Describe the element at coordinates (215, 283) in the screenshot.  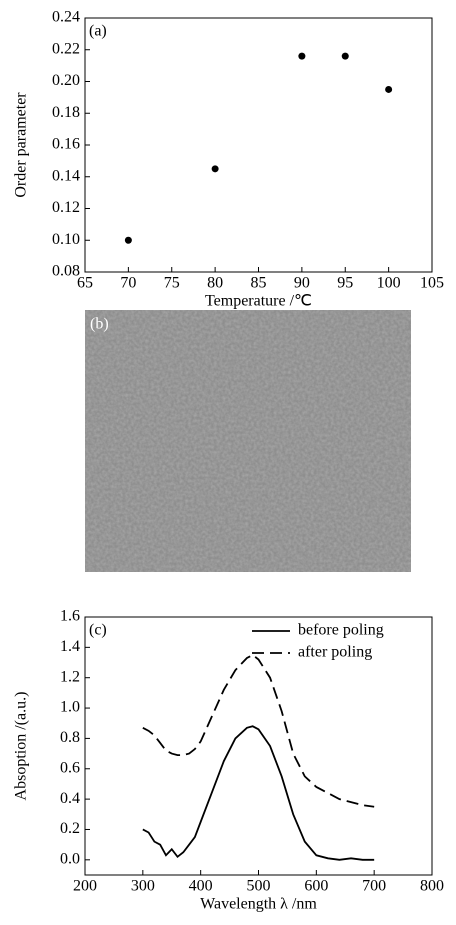
I see `x-tick-label: 80` at that location.